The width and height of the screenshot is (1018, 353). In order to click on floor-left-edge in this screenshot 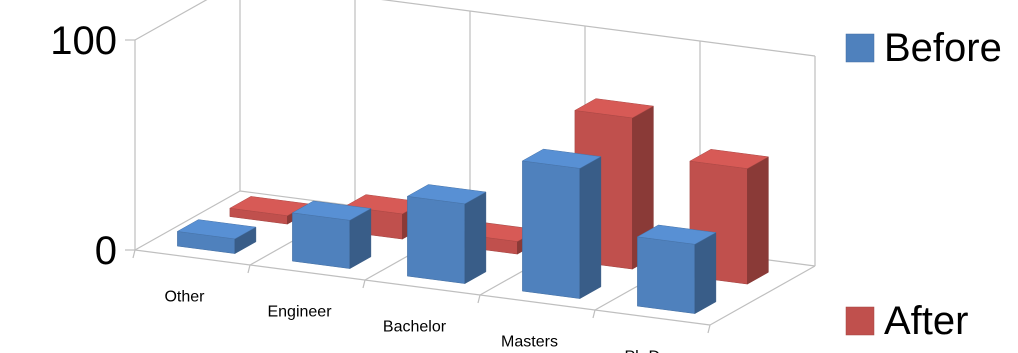, I will do `click(187, 220)`.